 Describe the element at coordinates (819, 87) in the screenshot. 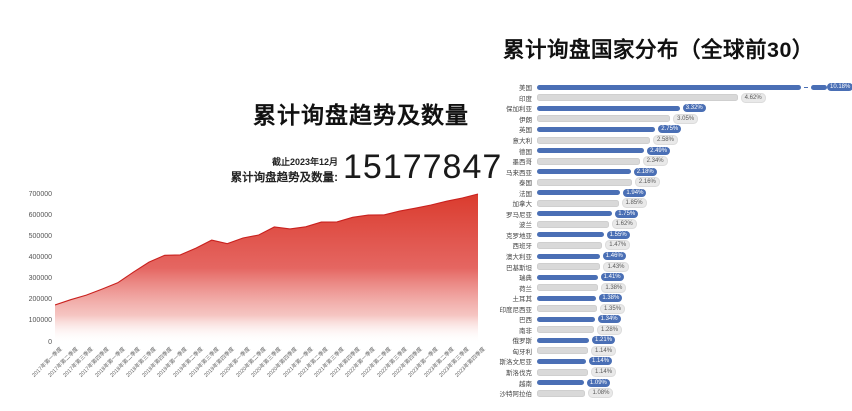

I see `value-bar-cap` at that location.